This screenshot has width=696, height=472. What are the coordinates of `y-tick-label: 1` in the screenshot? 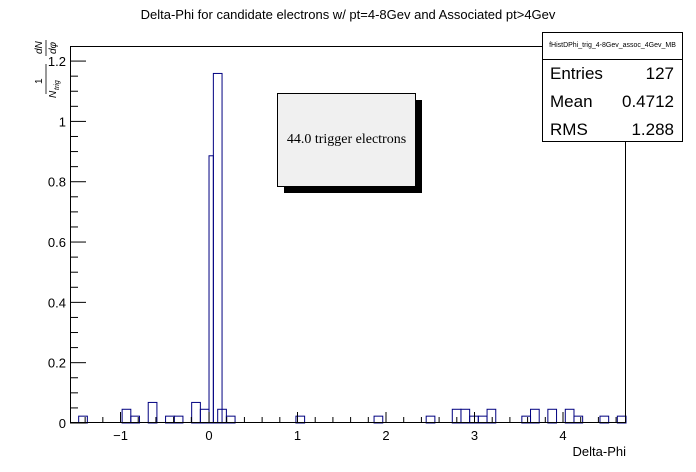 It's located at (62, 121).